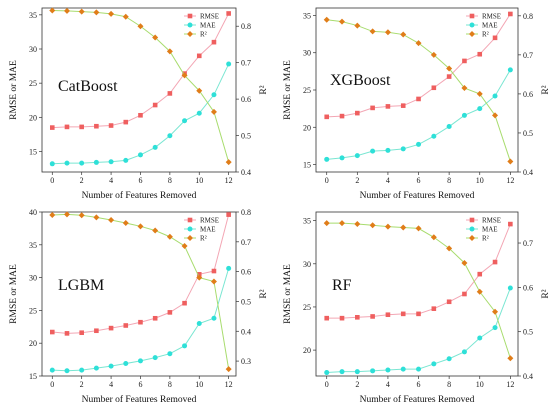 The image size is (550, 406). What do you see at coordinates (208, 26) in the screenshot?
I see `legend-label: MAE` at bounding box center [208, 26].